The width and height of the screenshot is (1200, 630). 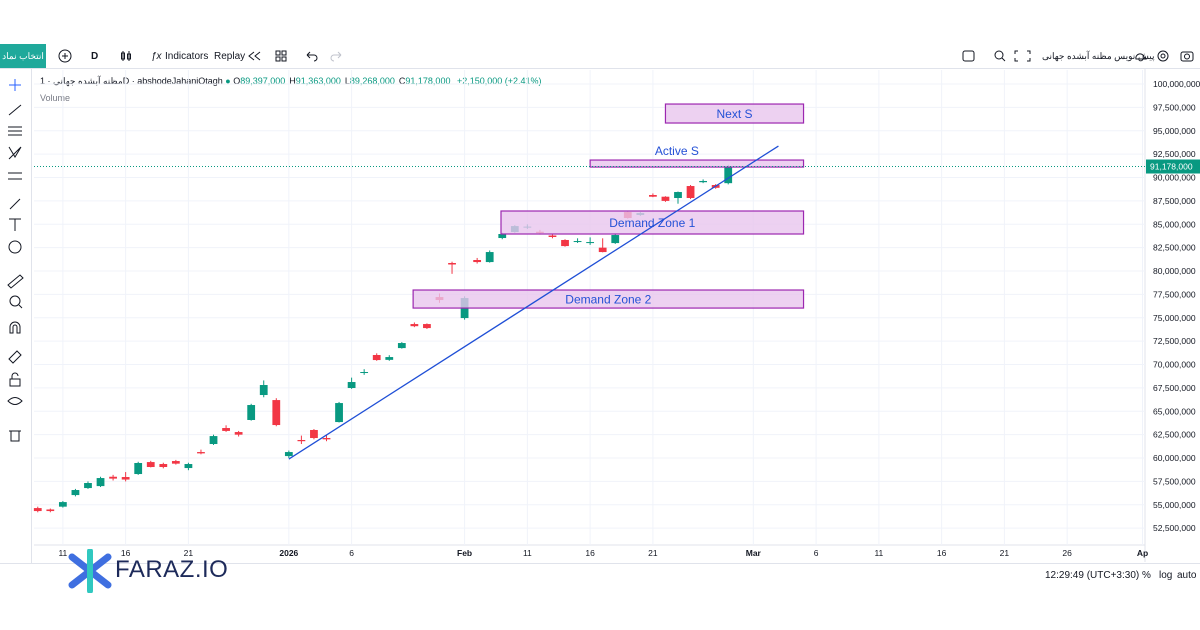 What do you see at coordinates (1174, 107) in the screenshot?
I see `y-tick-label: 97,500,000` at bounding box center [1174, 107].